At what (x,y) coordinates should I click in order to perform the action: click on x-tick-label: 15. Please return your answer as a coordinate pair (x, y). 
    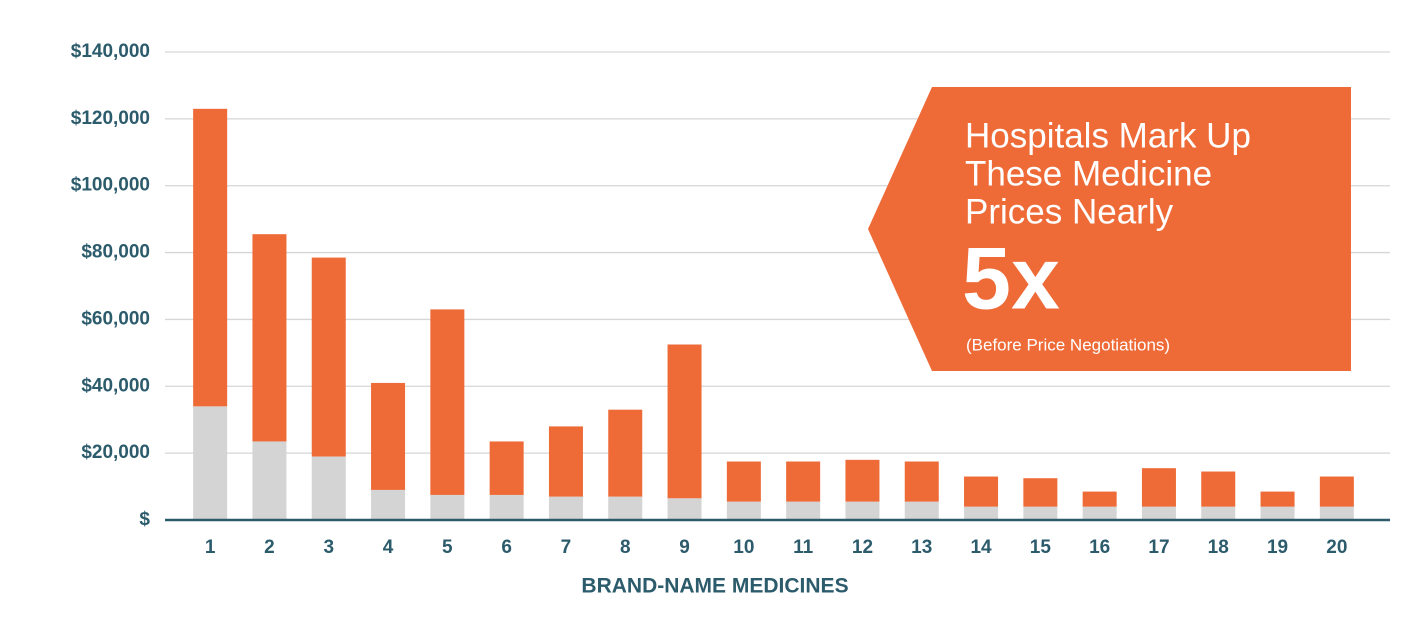
    Looking at the image, I should click on (1041, 547).